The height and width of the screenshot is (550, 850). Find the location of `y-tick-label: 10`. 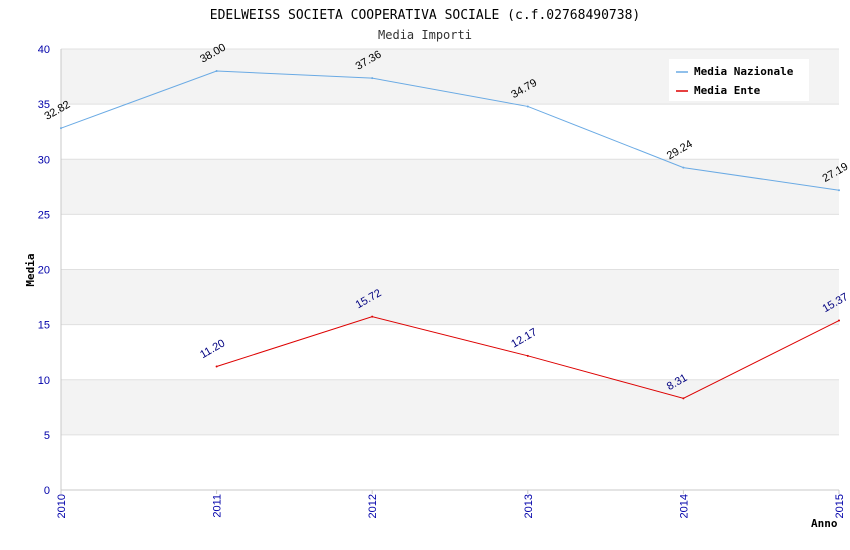

y-tick-label: 10 is located at coordinates (44, 381).